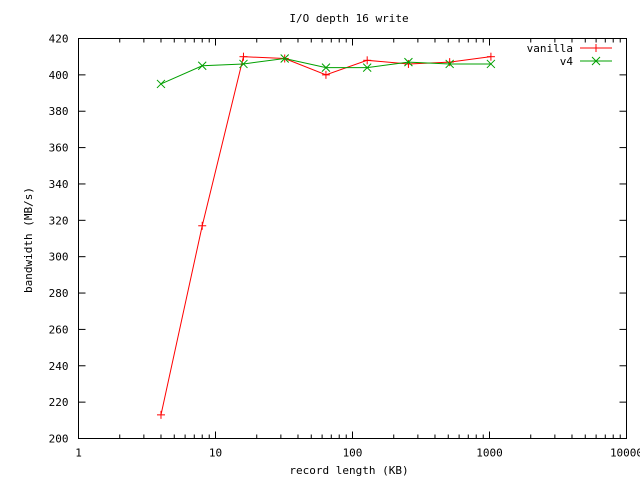 The image size is (640, 480). What do you see at coordinates (59, 402) in the screenshot?
I see `y-tick-label: 220` at bounding box center [59, 402].